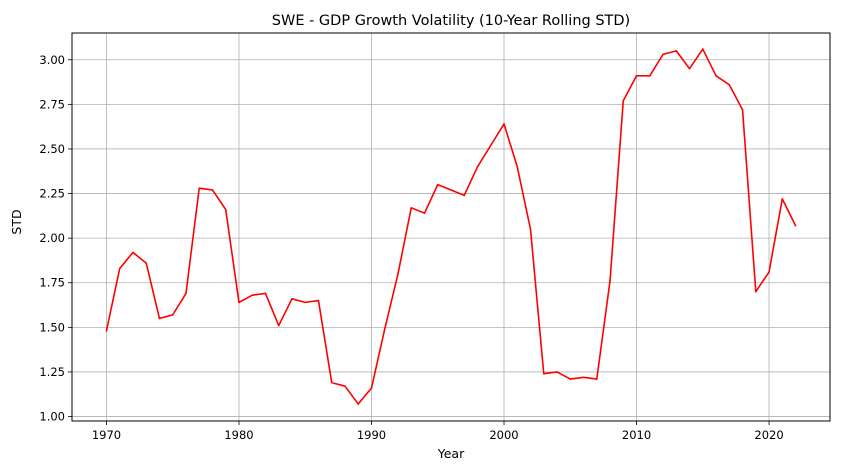 The width and height of the screenshot is (855, 474). I want to click on x-tick-label: 1980, so click(238, 435).